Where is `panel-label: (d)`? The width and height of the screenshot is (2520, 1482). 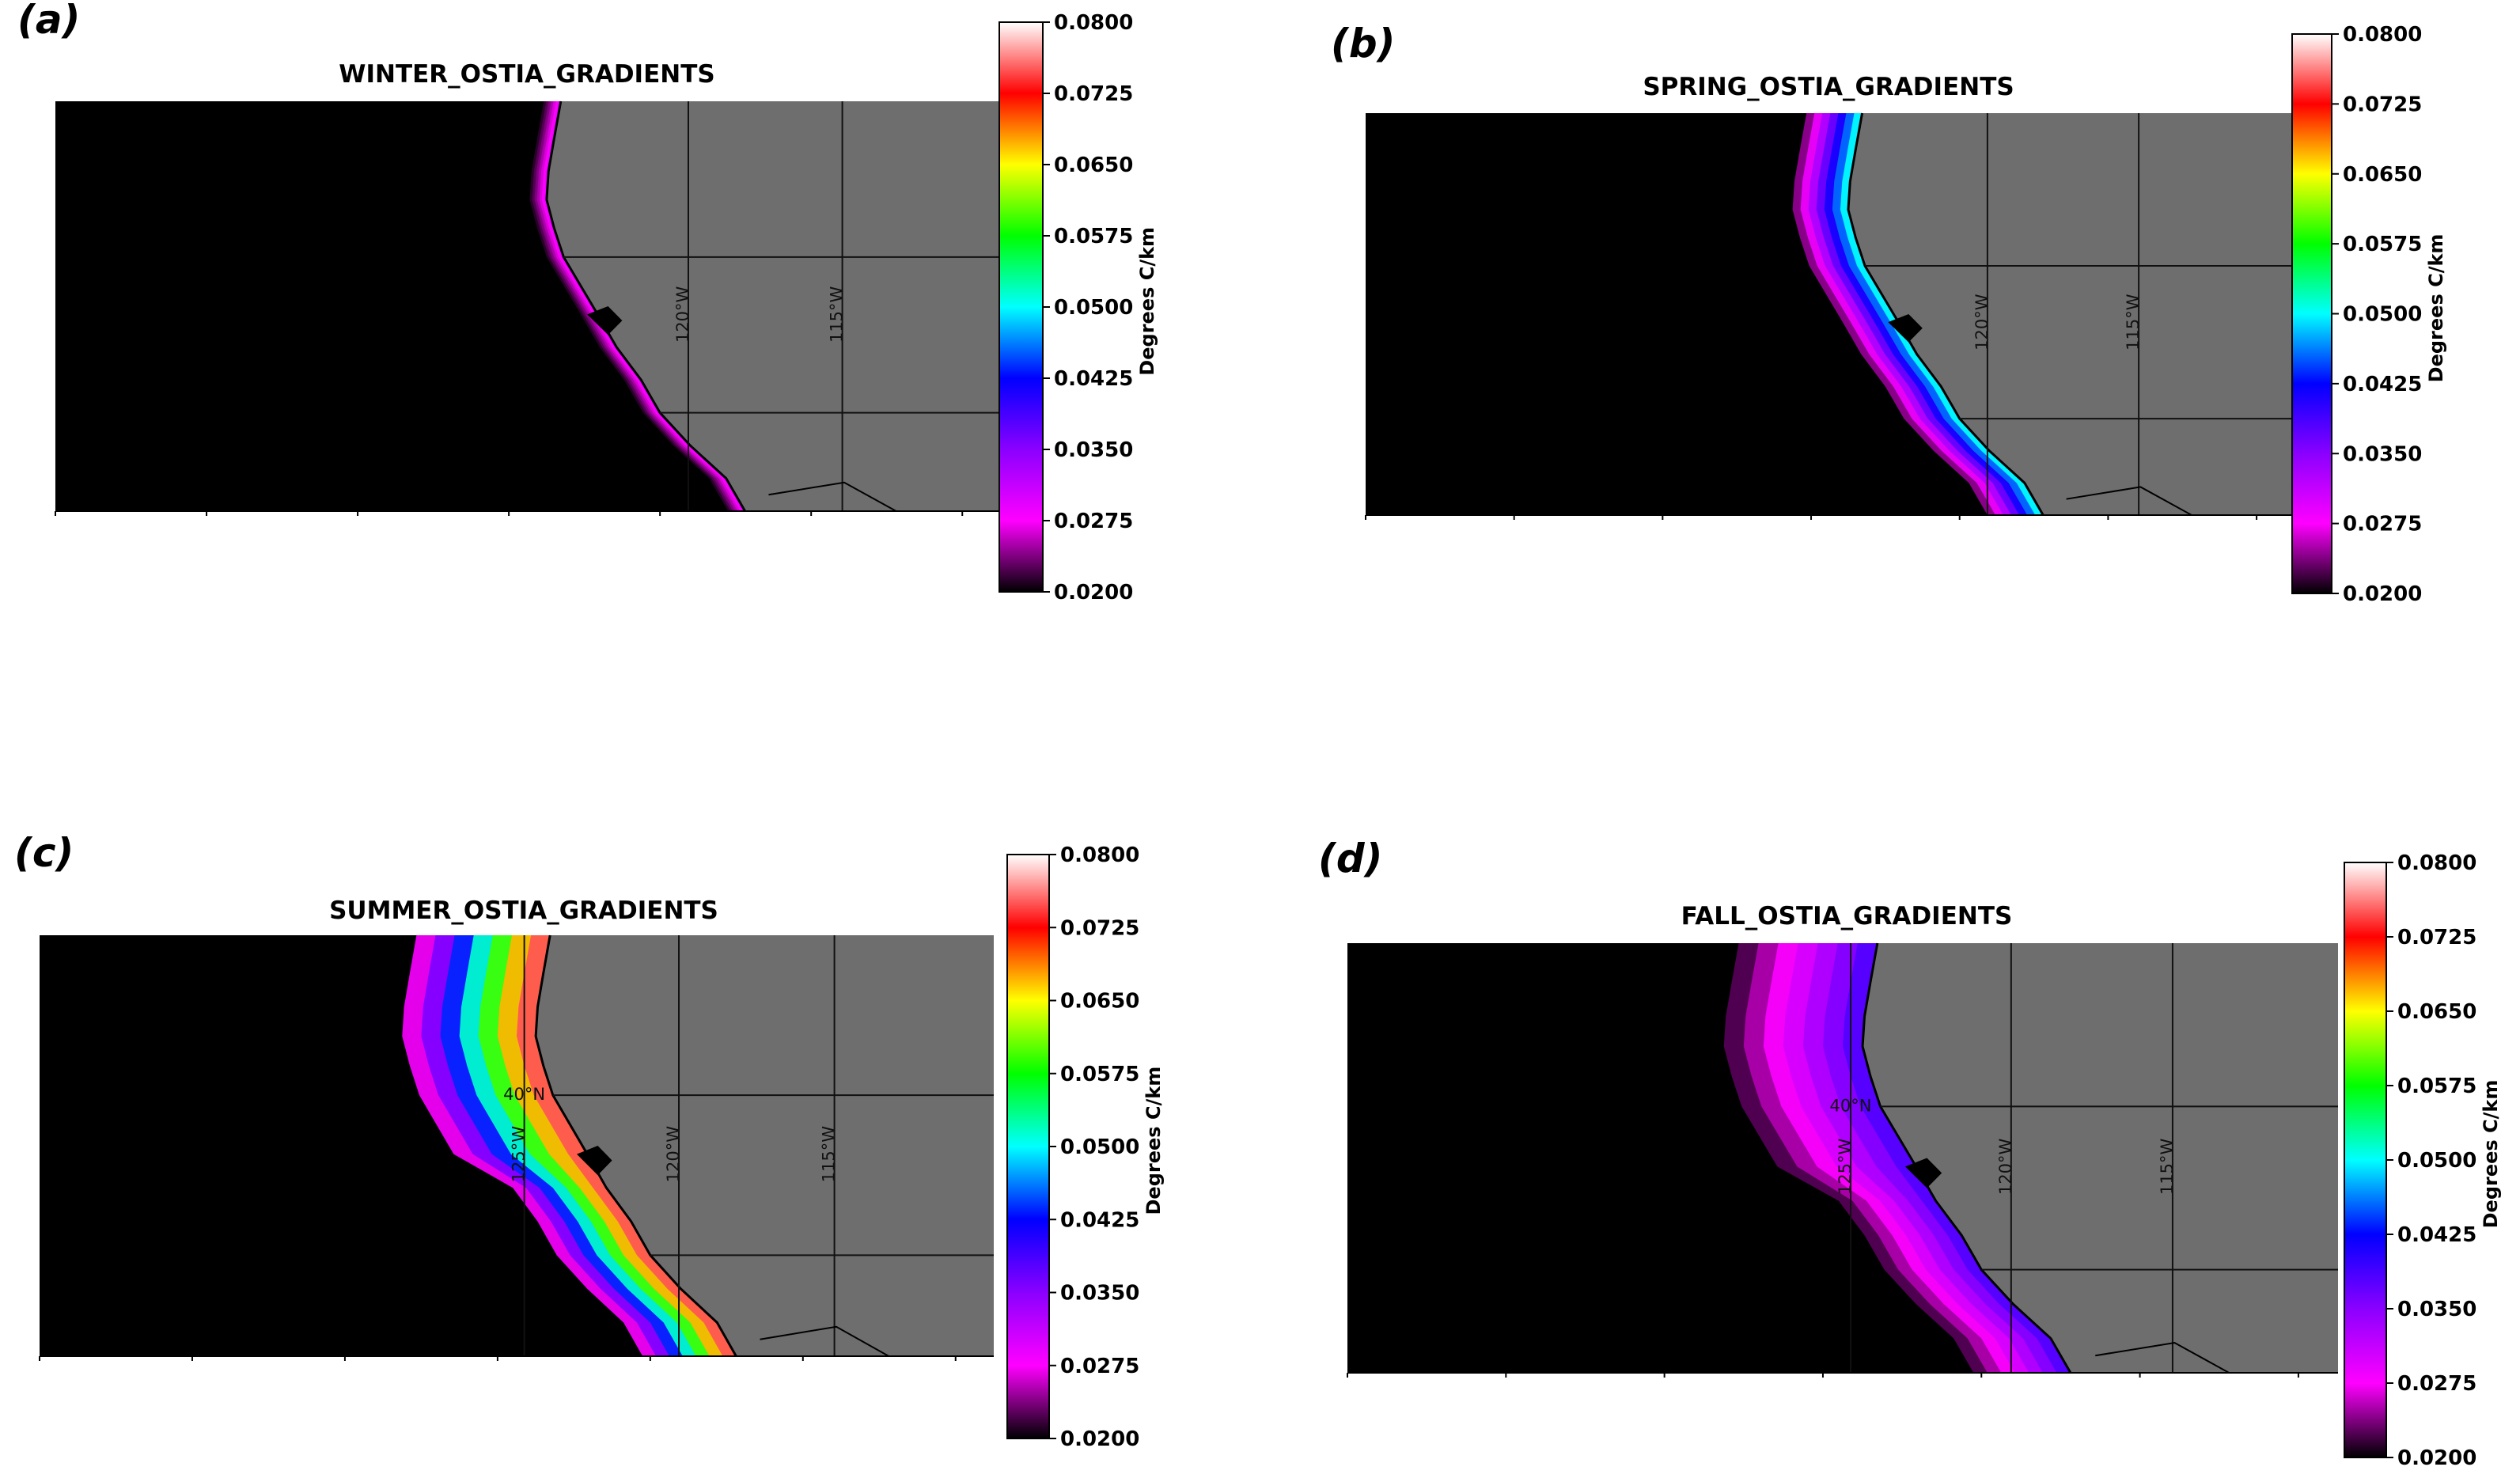 panel-label: (d) is located at coordinates (1350, 858).